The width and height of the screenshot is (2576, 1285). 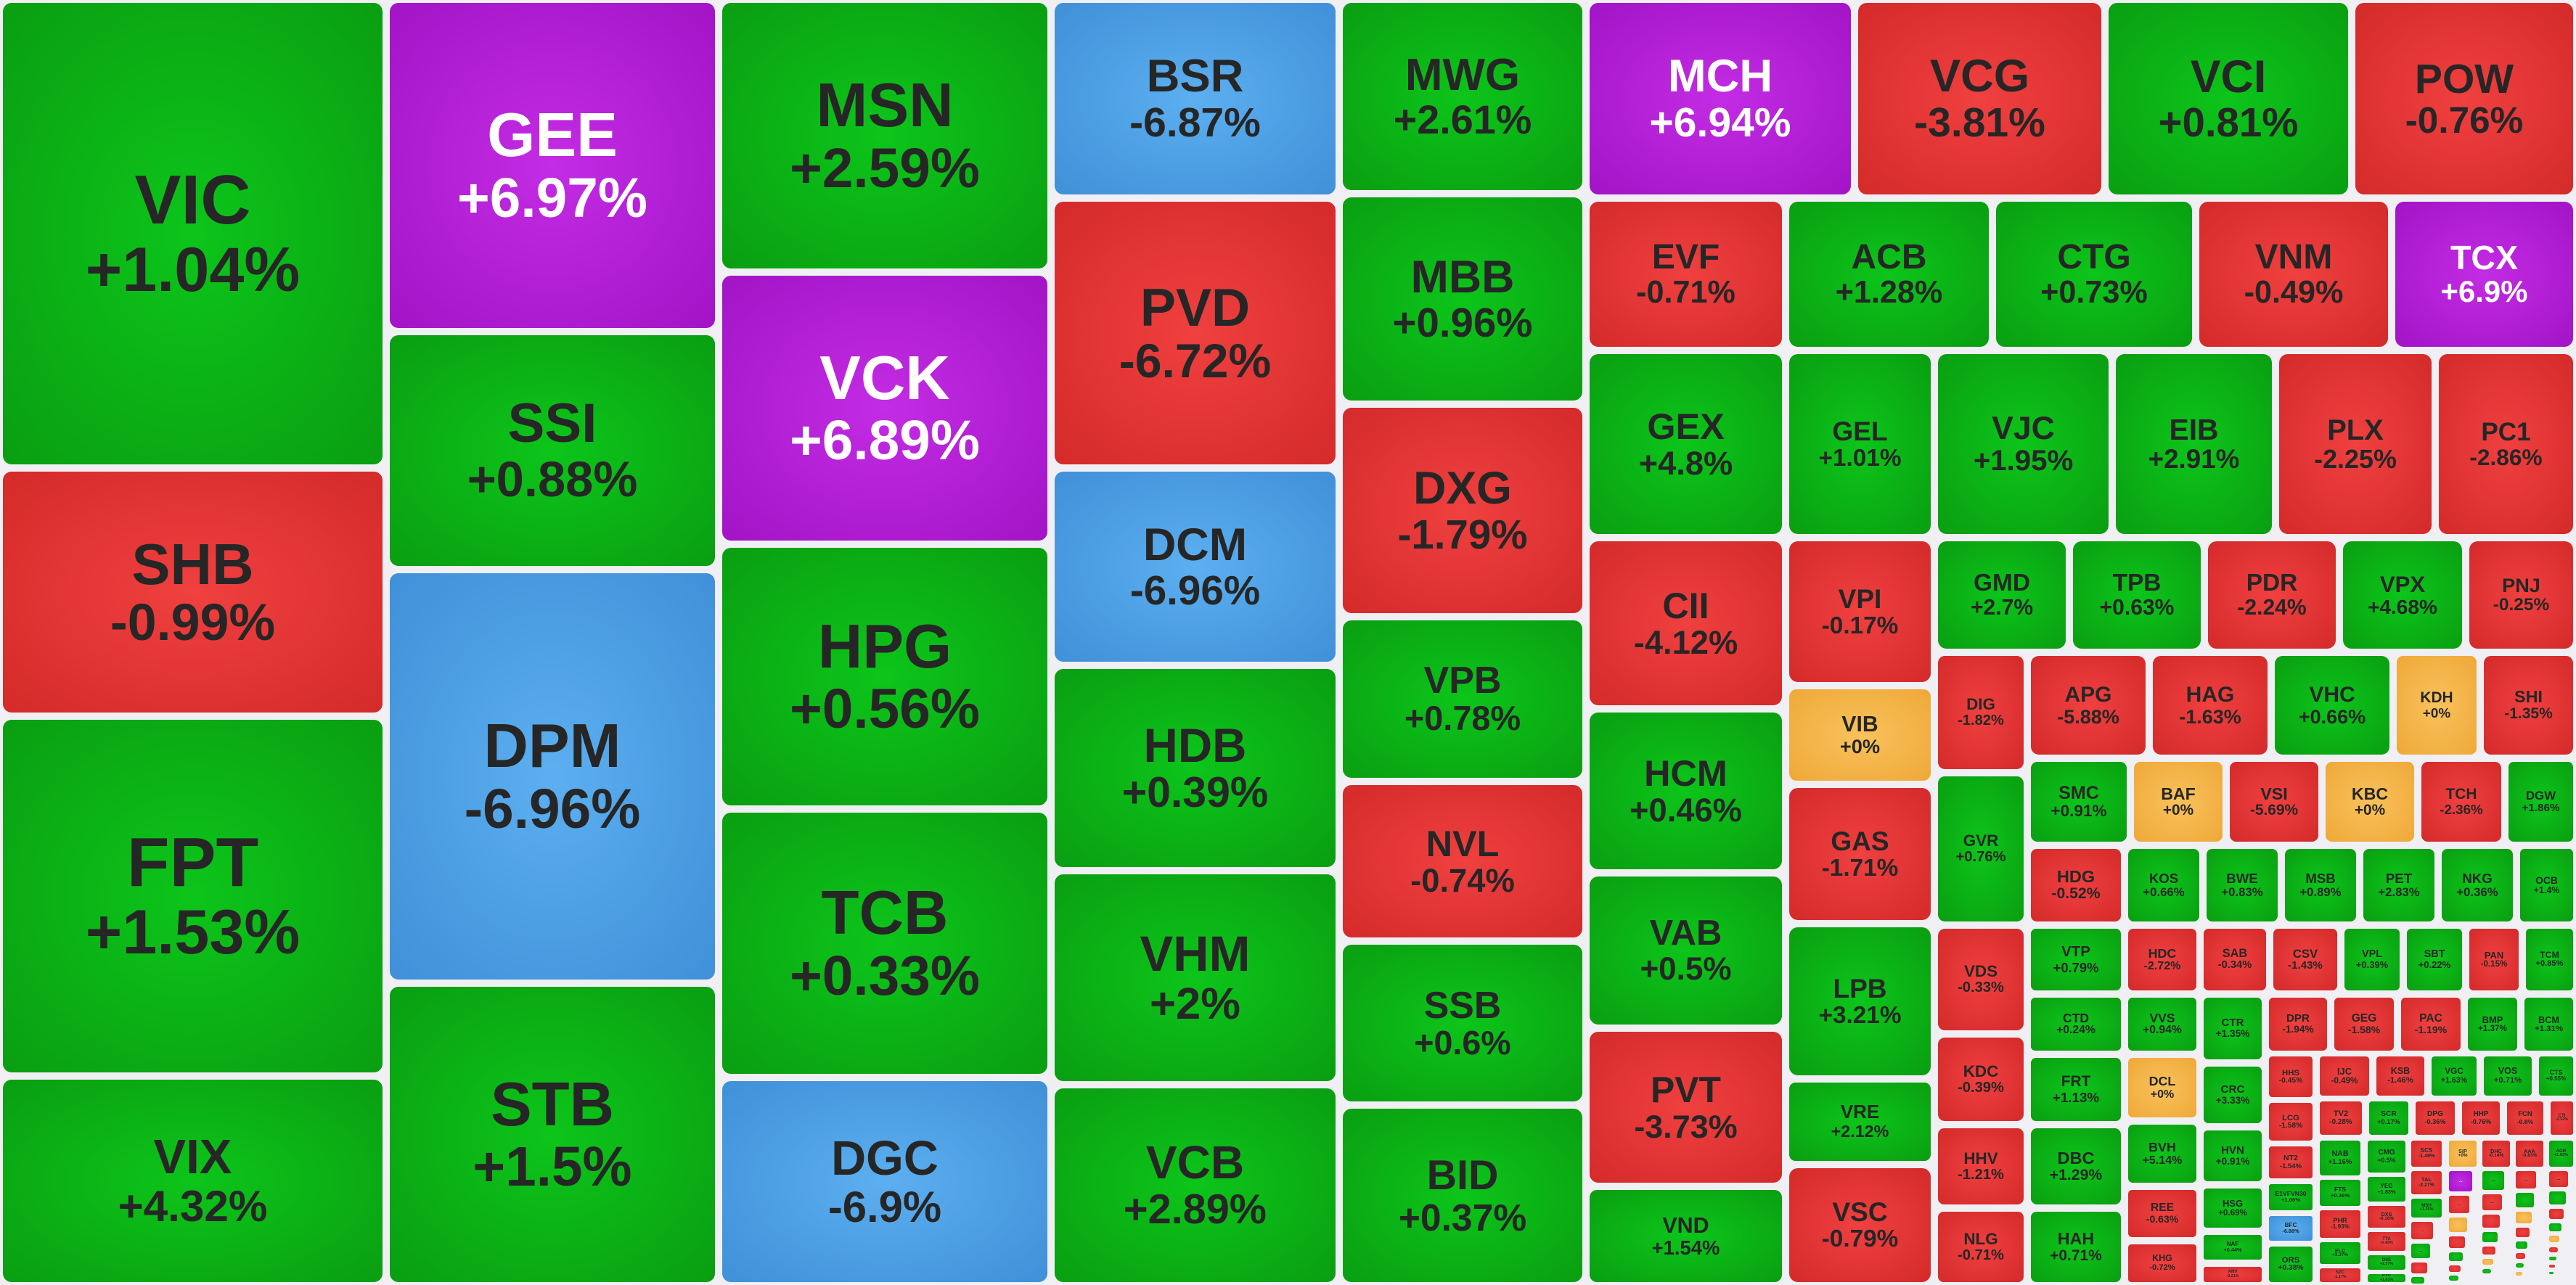 I want to click on tile-BVH: BVH +5.14%, so click(x=2162, y=1154).